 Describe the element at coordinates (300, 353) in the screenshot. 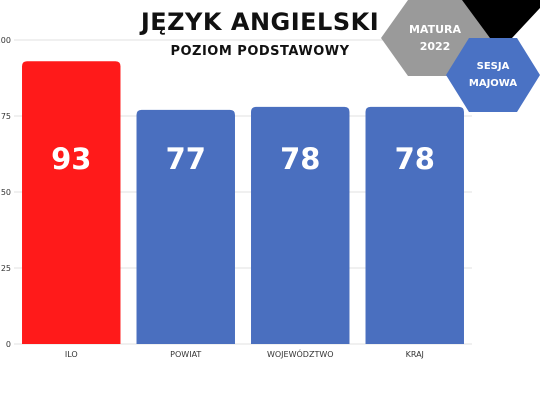

I see `x-tick-label: WOJEWÓDZTWO` at that location.